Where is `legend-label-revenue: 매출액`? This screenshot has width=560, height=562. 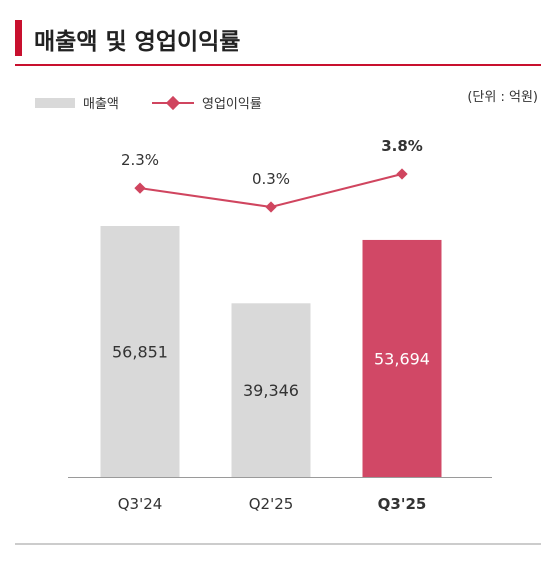
legend-label-revenue: 매출액 is located at coordinates (101, 104).